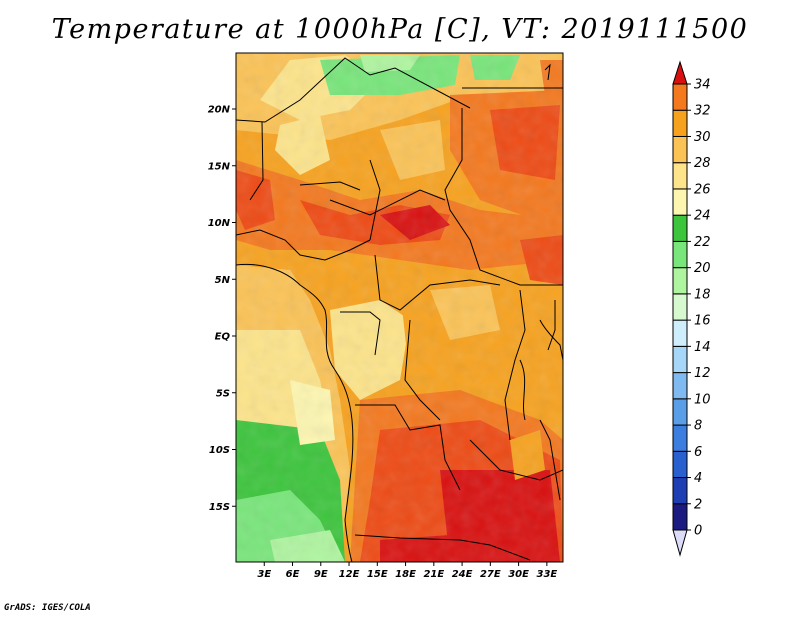 Image resolution: width=800 pixels, height=618 pixels. What do you see at coordinates (219, 223) in the screenshot?
I see `lat-tick-label: 10N` at bounding box center [219, 223].